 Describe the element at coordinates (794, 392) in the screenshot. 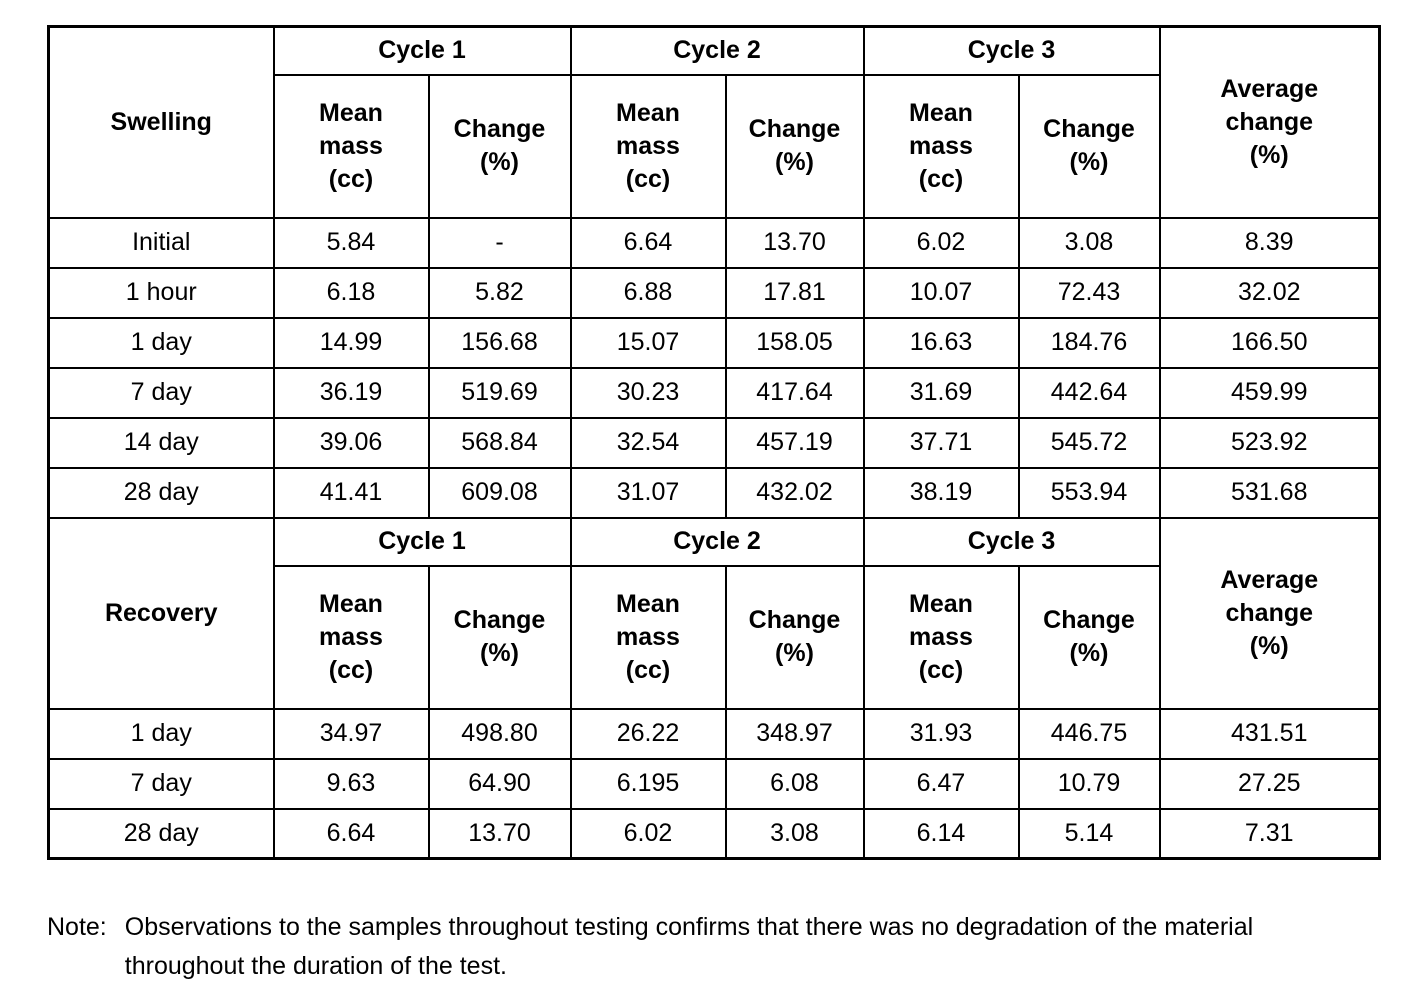

I see `data-cell: 417.64` at that location.